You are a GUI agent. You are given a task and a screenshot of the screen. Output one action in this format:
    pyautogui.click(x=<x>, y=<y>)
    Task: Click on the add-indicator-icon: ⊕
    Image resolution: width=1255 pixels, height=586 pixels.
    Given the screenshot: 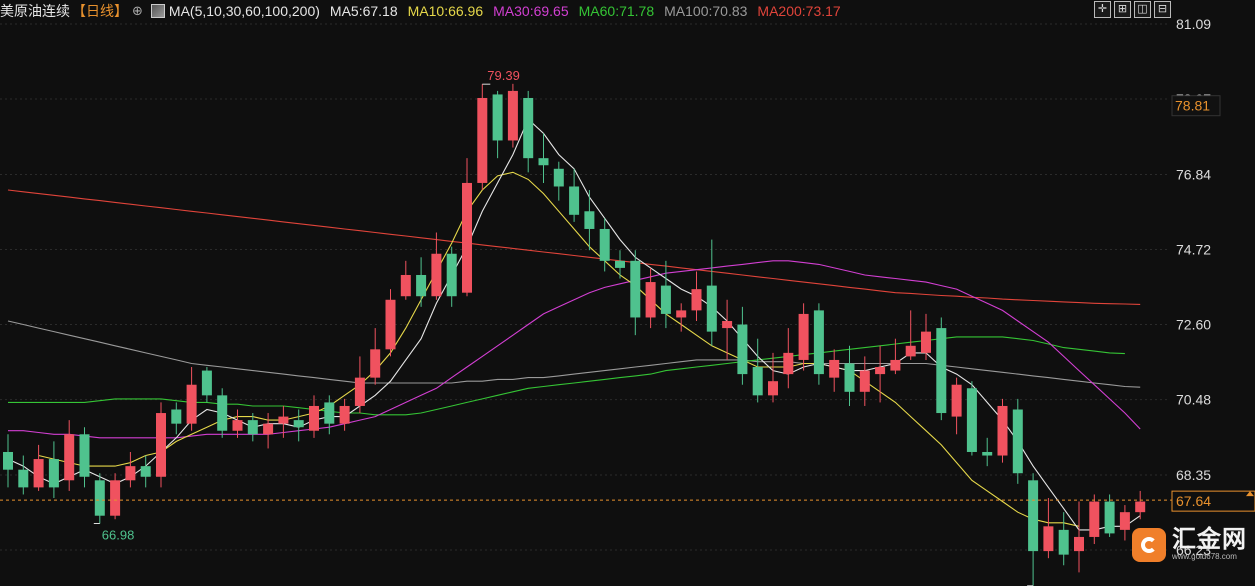 What is the action you would take?
    pyautogui.click(x=137, y=10)
    